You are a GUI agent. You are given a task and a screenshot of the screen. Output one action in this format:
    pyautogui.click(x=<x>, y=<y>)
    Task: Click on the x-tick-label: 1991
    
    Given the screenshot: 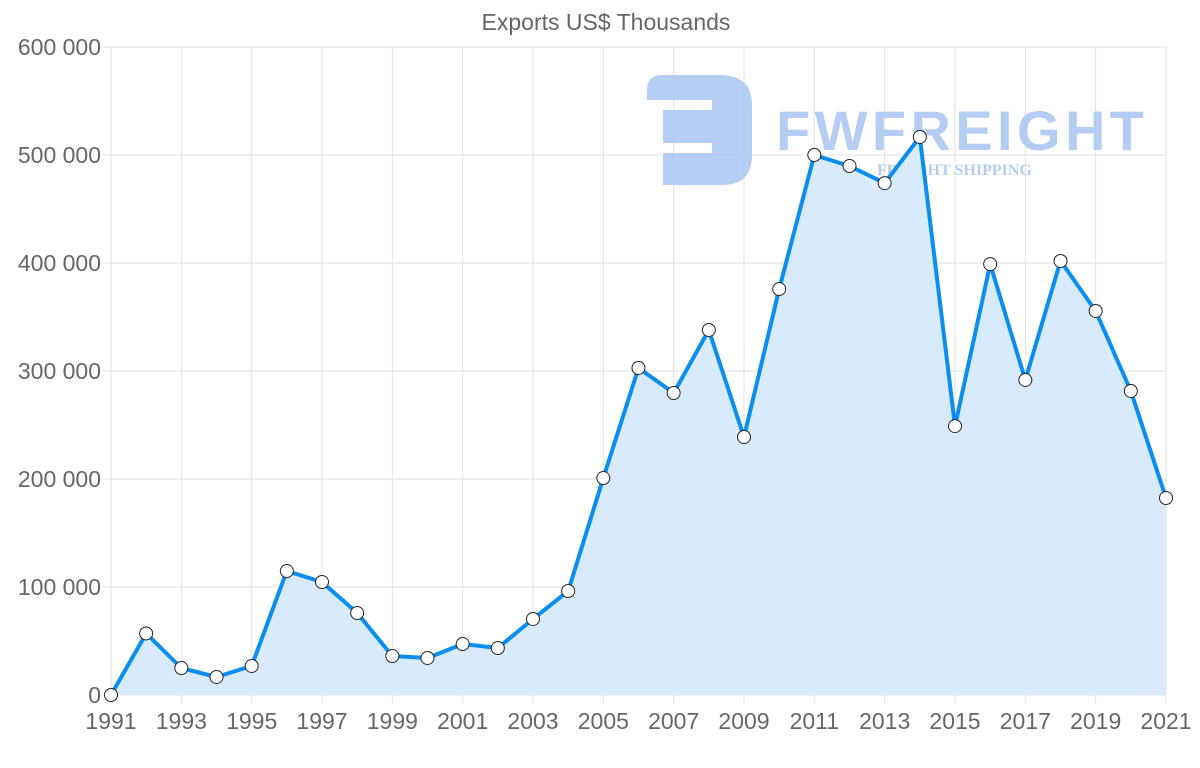 What is the action you would take?
    pyautogui.click(x=110, y=721)
    